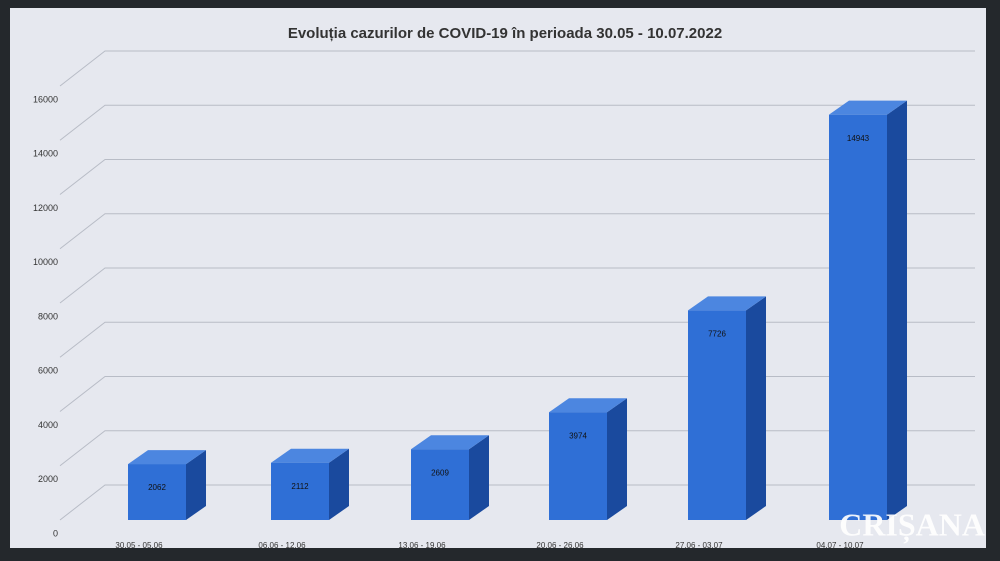 The image size is (1000, 561). I want to click on x-tick-label: 20.06 - 26.06, so click(560, 545).